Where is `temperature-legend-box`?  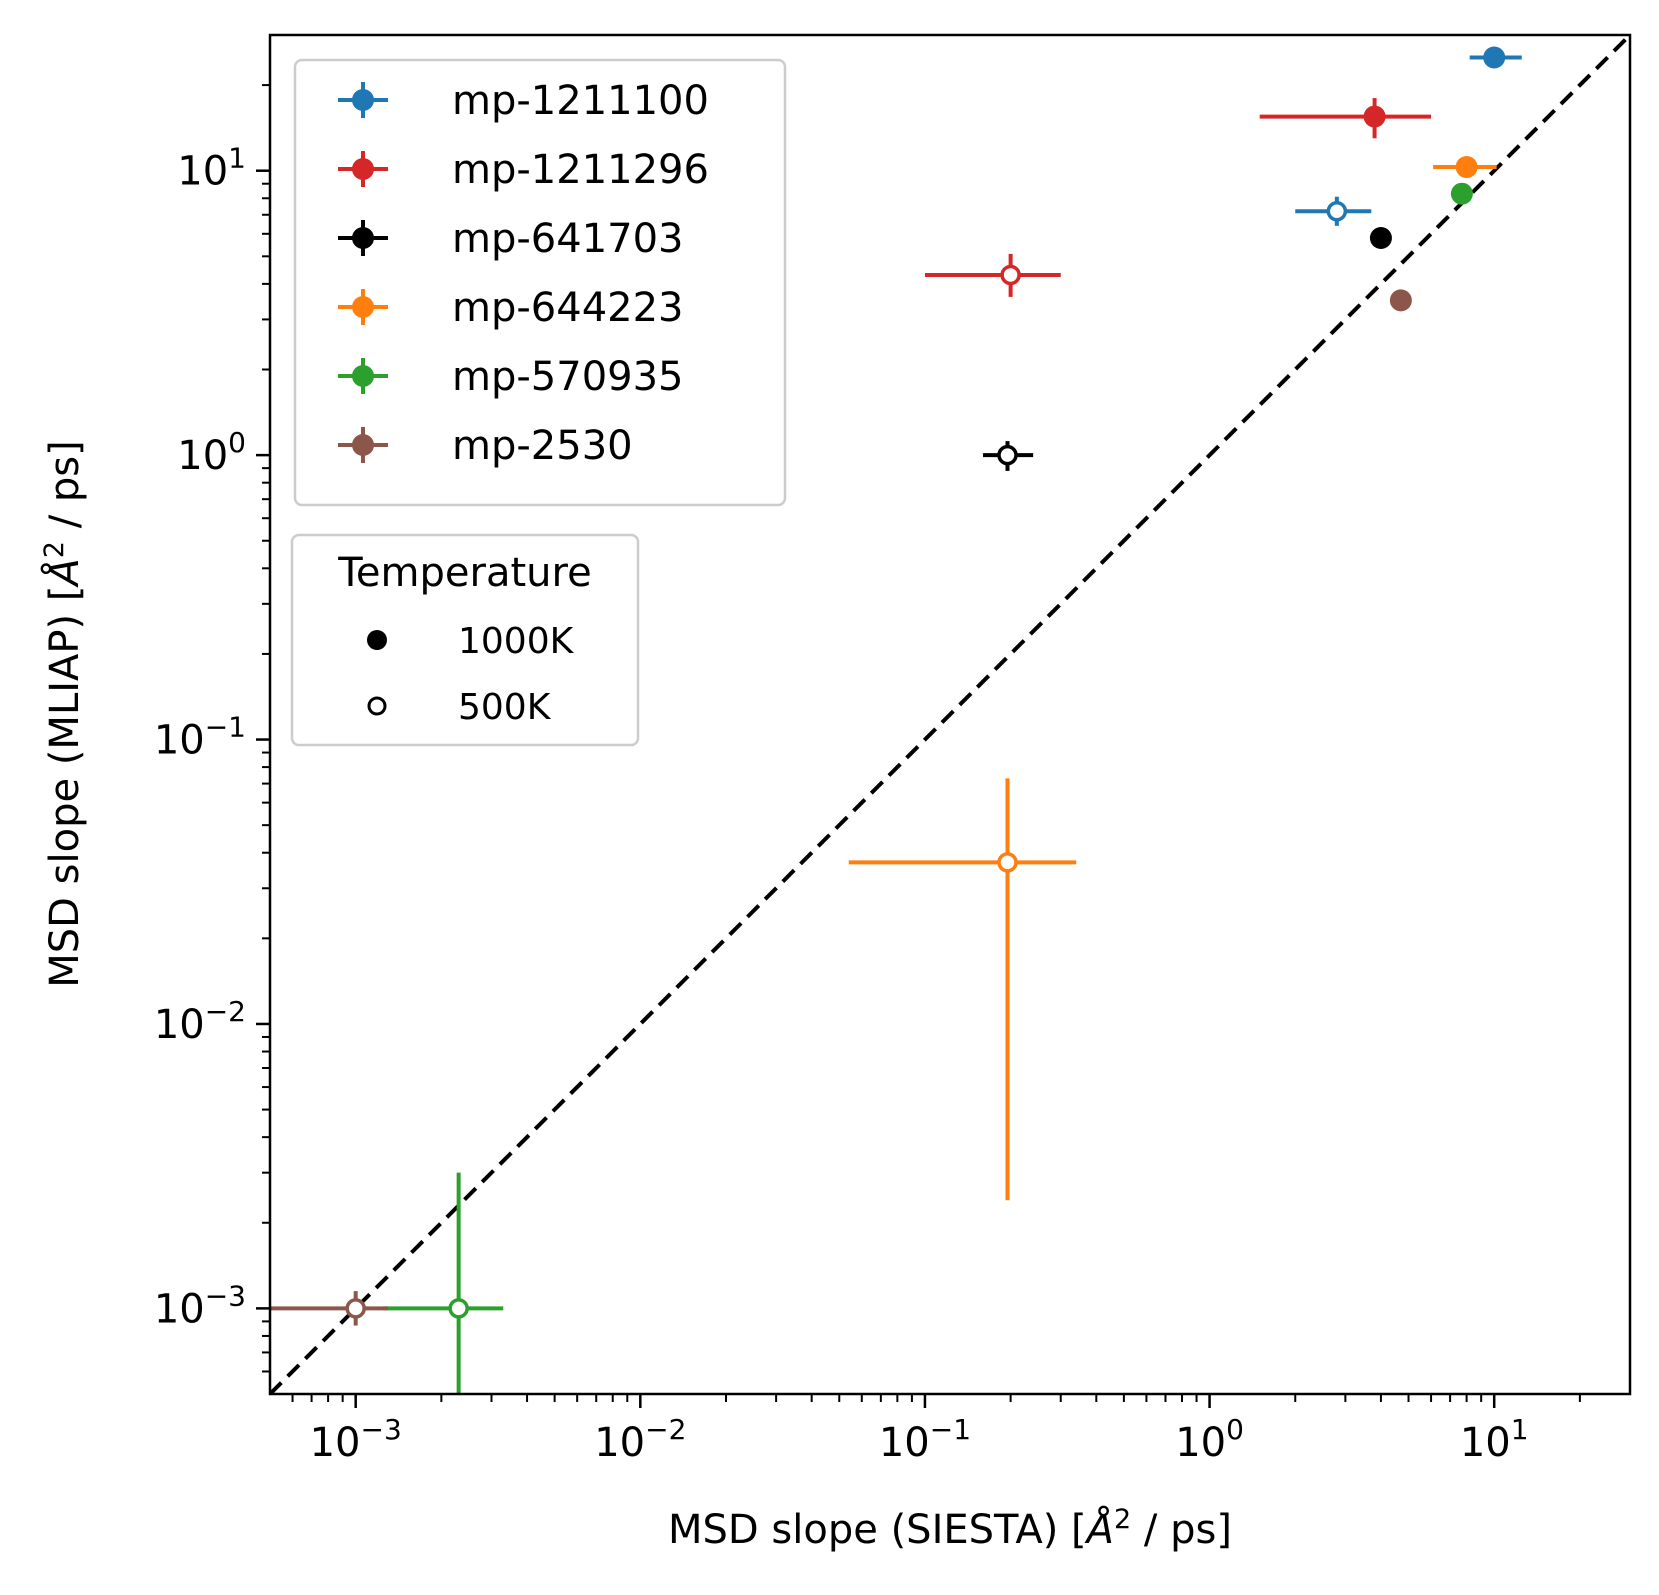
temperature-legend-box is located at coordinates (465, 640).